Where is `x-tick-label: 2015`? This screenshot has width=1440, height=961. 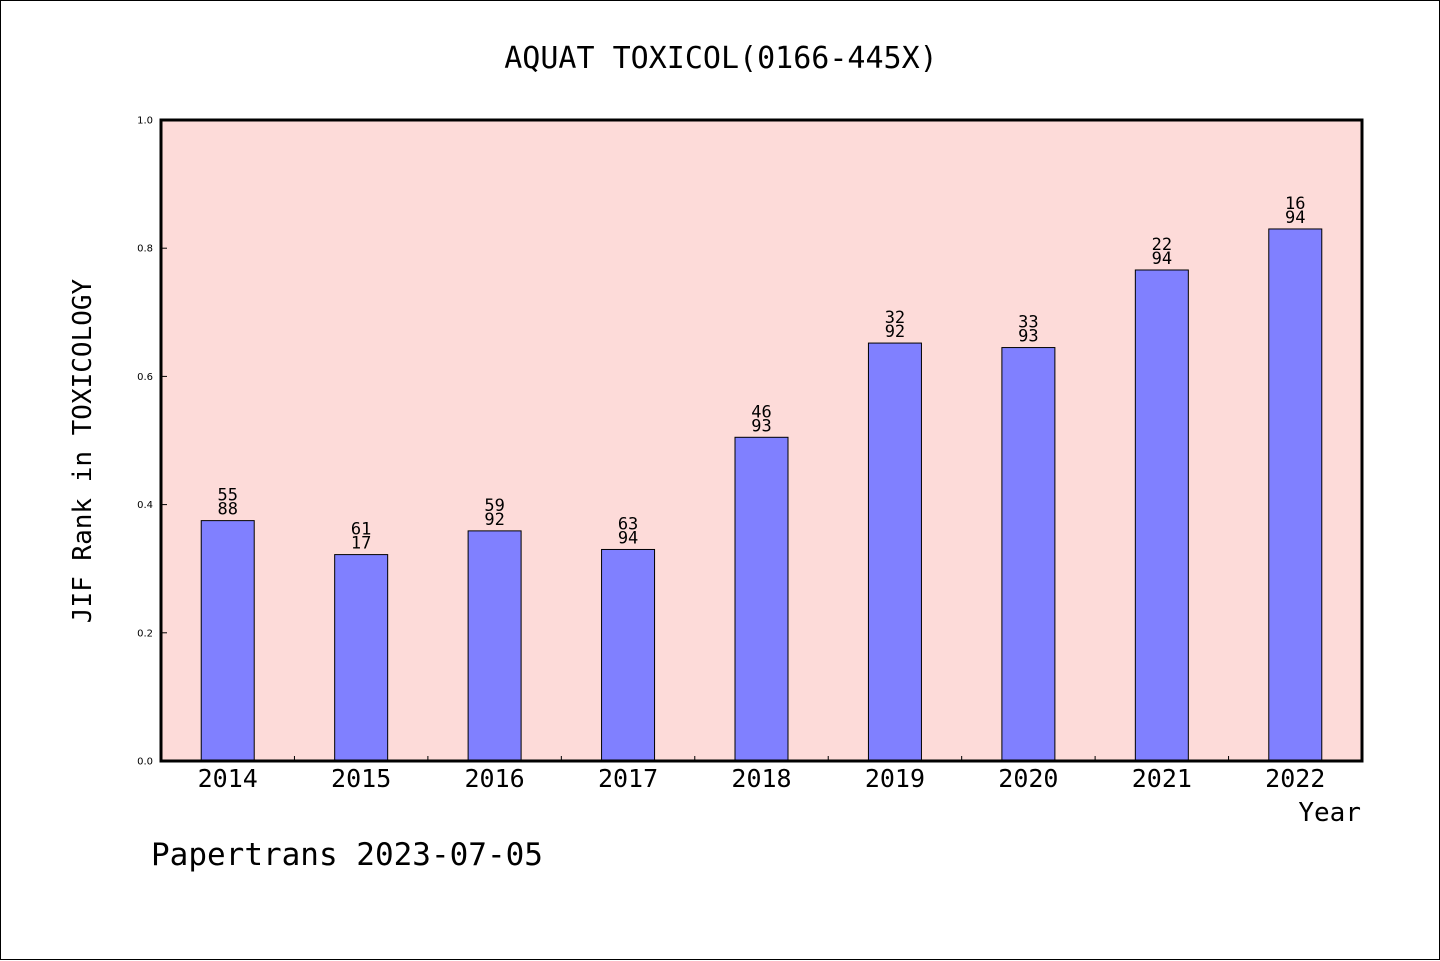
x-tick-label: 2015 is located at coordinates (361, 778).